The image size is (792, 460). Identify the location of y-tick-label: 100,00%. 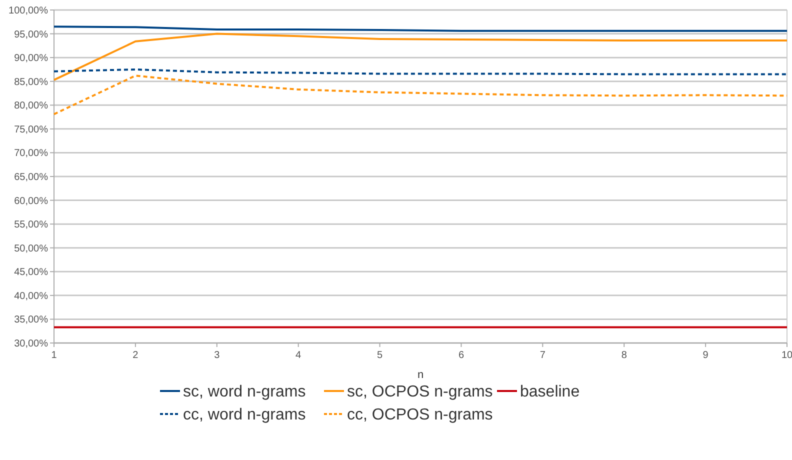
(28, 11).